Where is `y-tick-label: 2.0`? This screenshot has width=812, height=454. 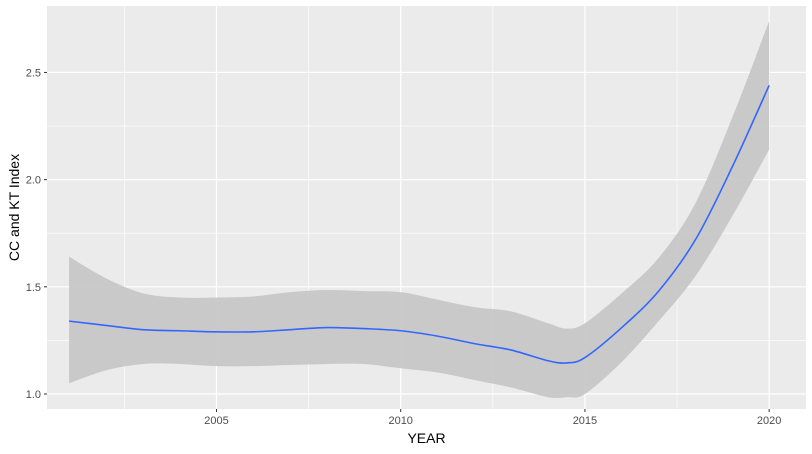 y-tick-label: 2.0 is located at coordinates (33, 181).